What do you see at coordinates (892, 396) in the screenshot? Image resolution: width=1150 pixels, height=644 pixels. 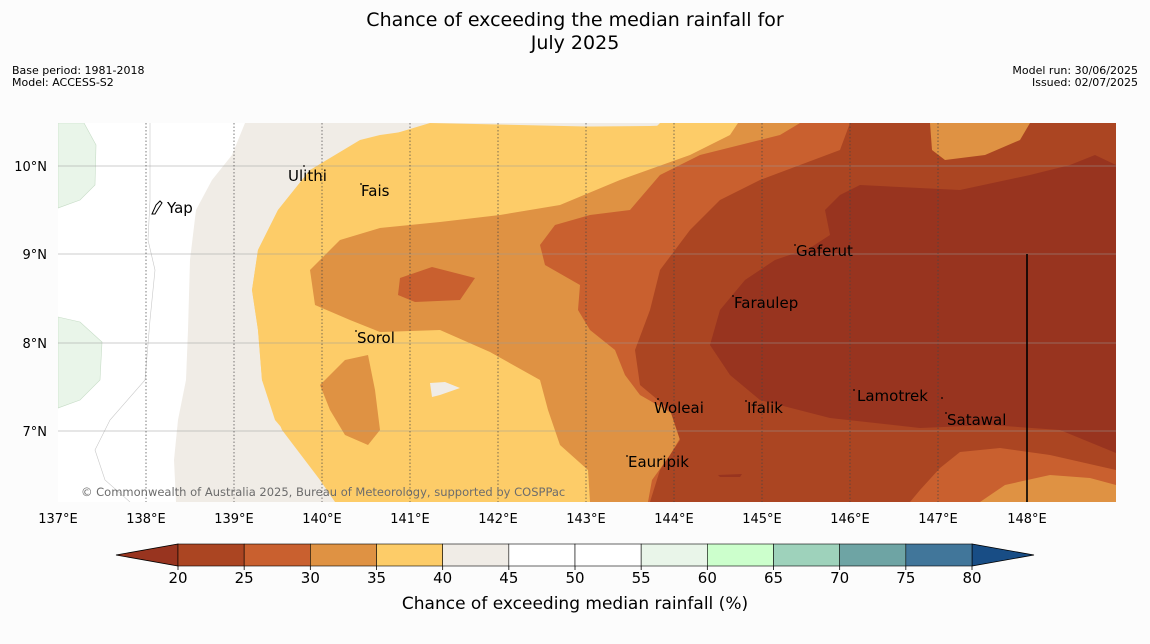 I see `place-label-lamotrek: Lamotrek` at bounding box center [892, 396].